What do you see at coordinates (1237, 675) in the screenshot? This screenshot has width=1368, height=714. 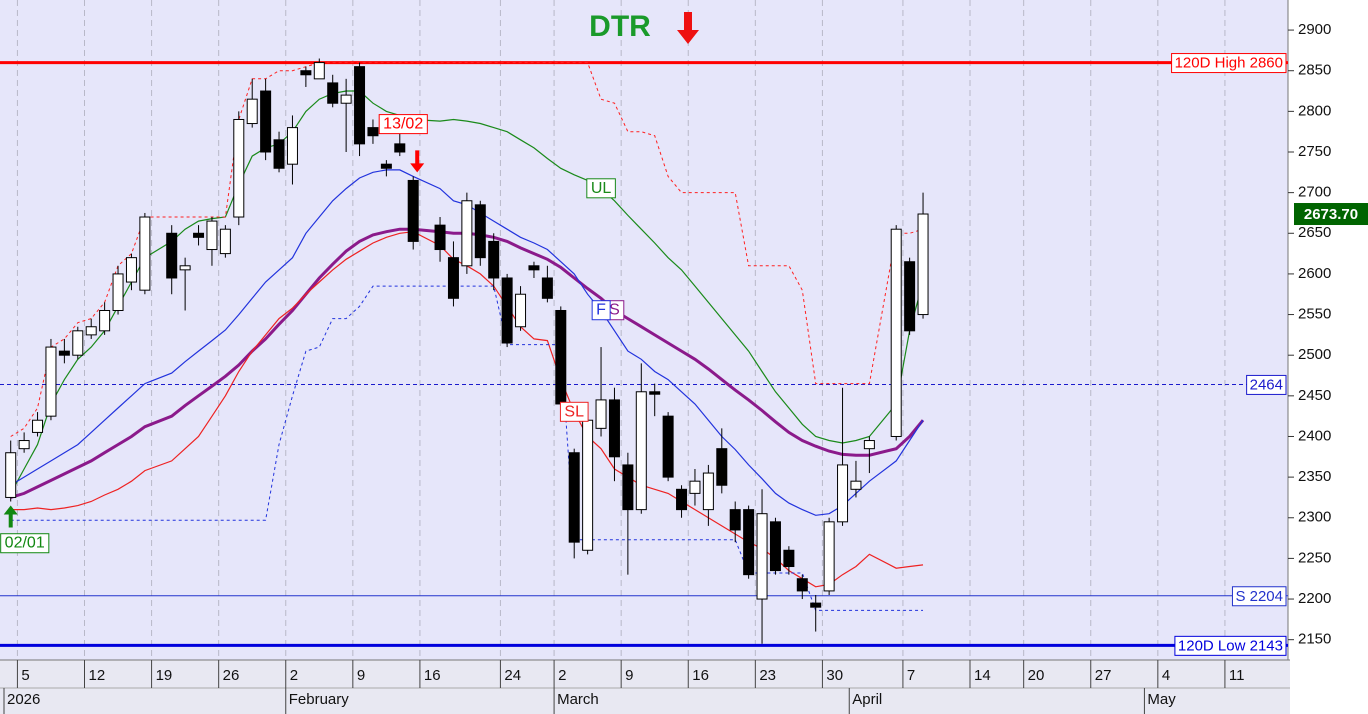 I see `x-tick-label: 11` at bounding box center [1237, 675].